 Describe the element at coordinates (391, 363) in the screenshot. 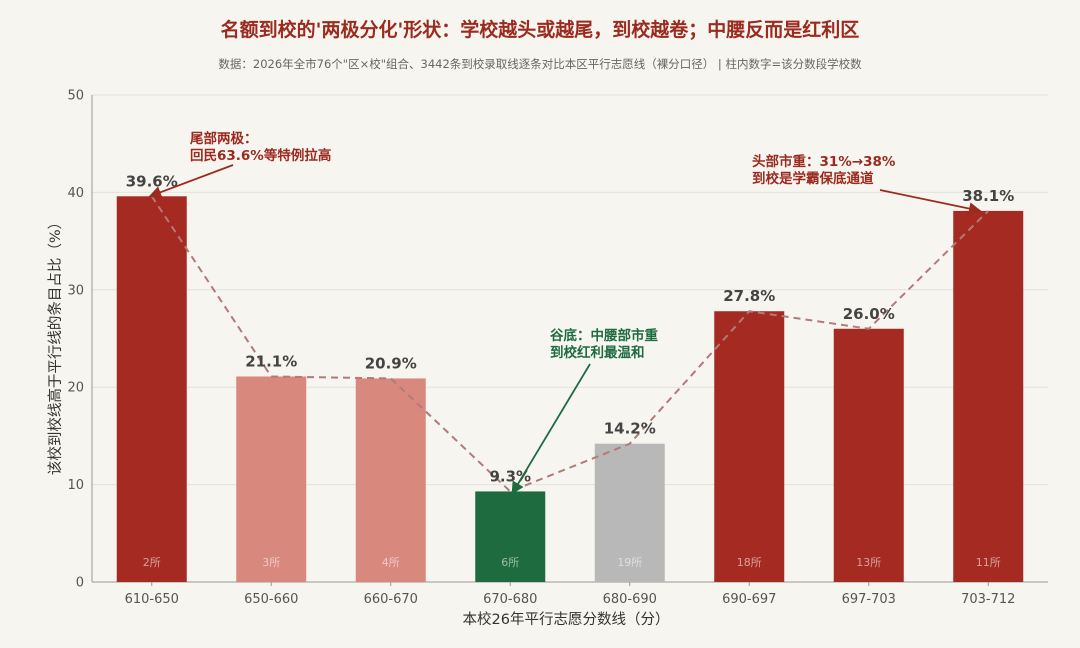

I see `value-label: 20.9%` at that location.